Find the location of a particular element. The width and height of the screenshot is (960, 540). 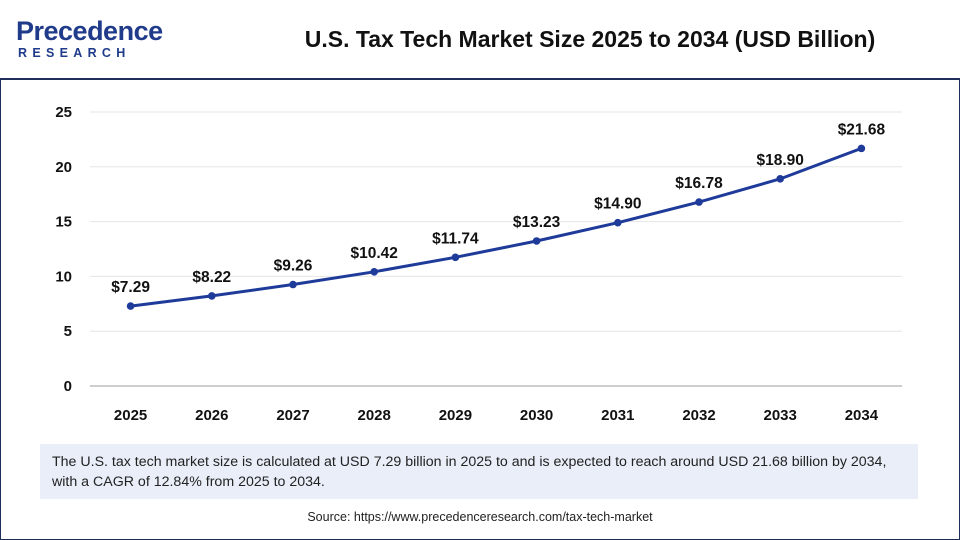

y-tick-label: 10 is located at coordinates (63, 276).